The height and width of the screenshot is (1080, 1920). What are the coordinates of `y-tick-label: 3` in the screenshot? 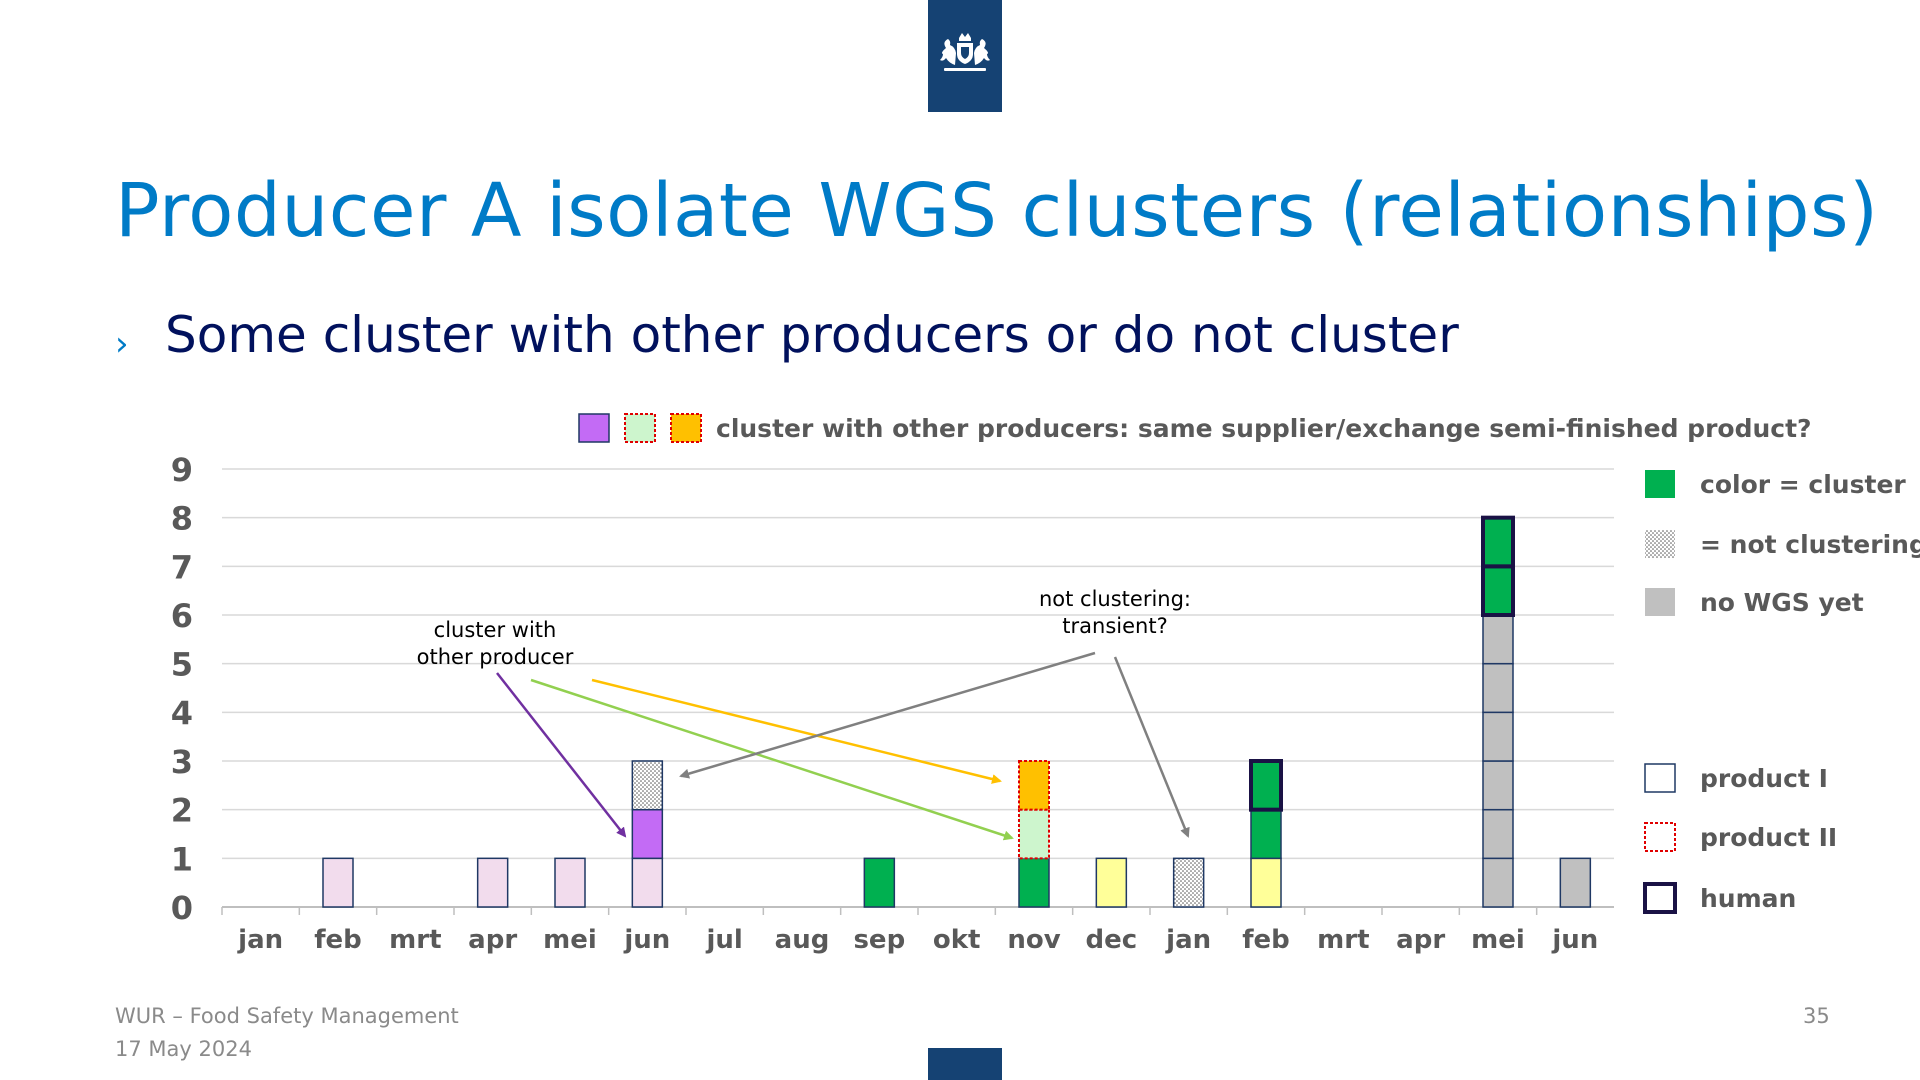 It's located at (182, 762).